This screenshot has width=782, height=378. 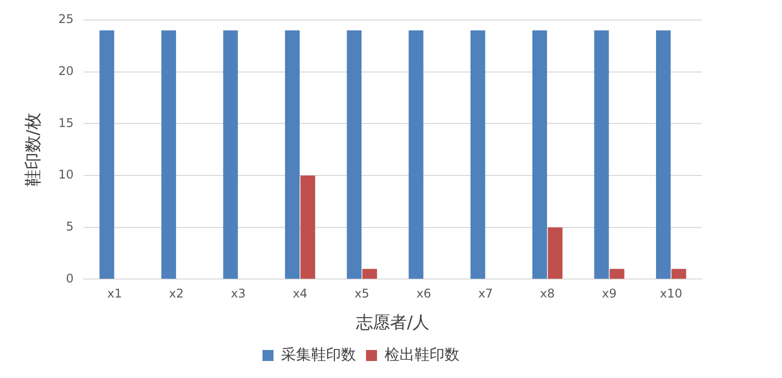 What do you see at coordinates (393, 323) in the screenshot?
I see `x-axis-title: 志愿者/人` at bounding box center [393, 323].